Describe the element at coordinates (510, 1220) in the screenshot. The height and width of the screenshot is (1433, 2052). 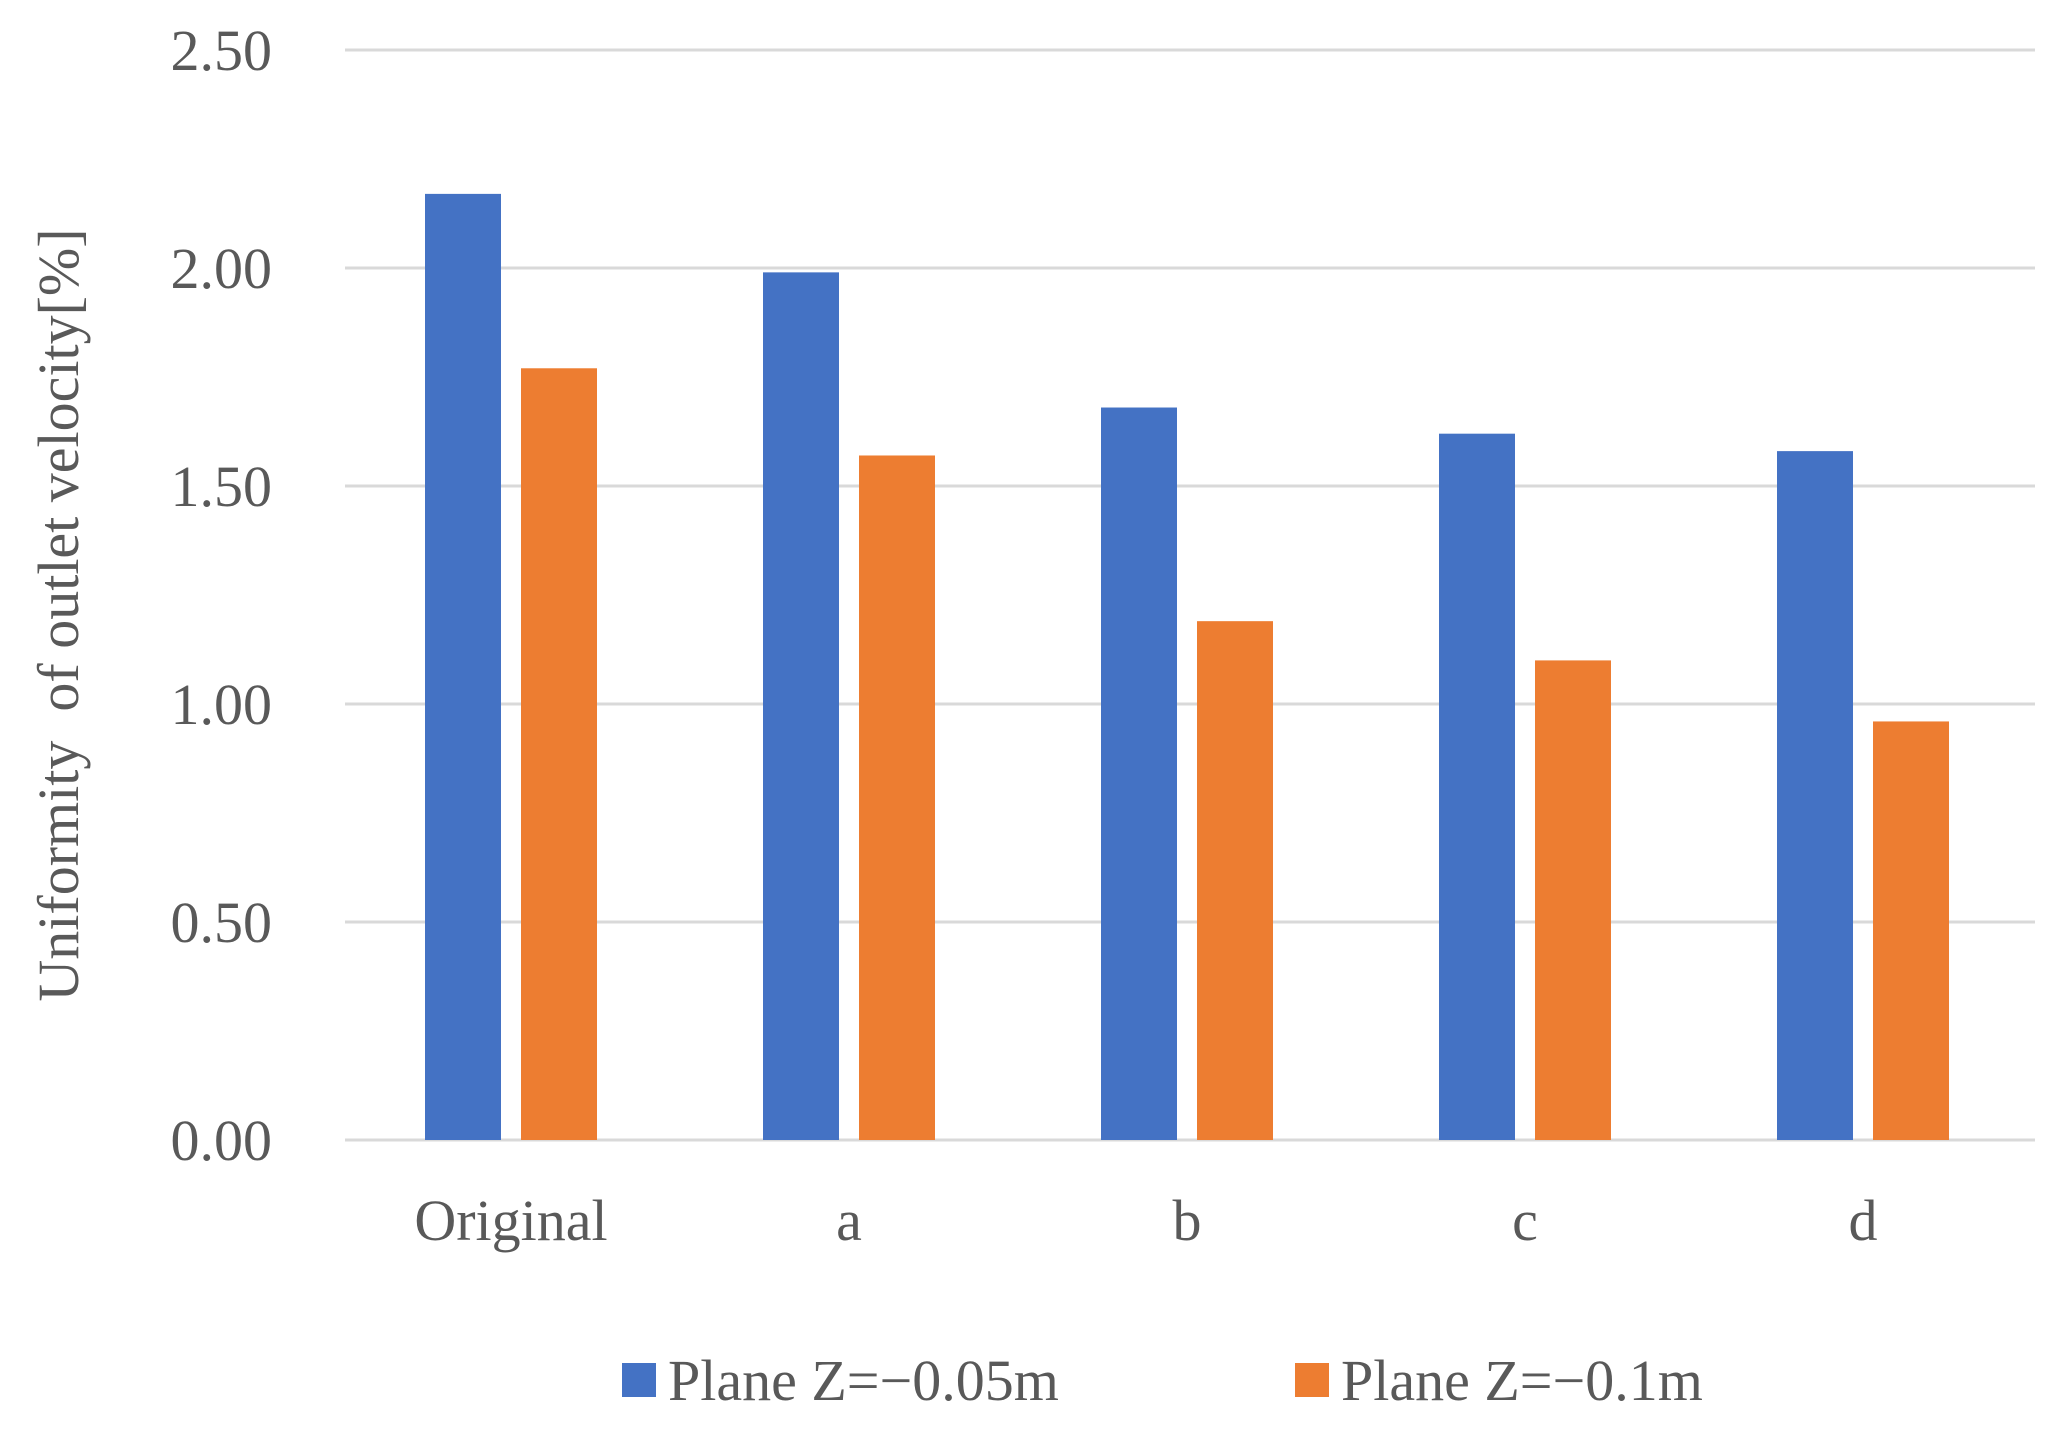
I see `x-tick-label: Original` at that location.